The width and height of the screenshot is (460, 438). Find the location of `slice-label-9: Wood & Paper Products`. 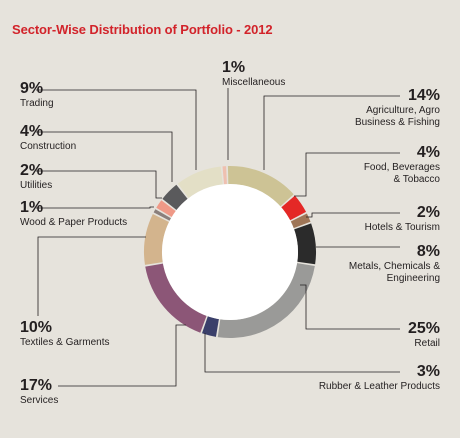

slice-label-9: Wood & Paper Products is located at coordinates (73, 222).